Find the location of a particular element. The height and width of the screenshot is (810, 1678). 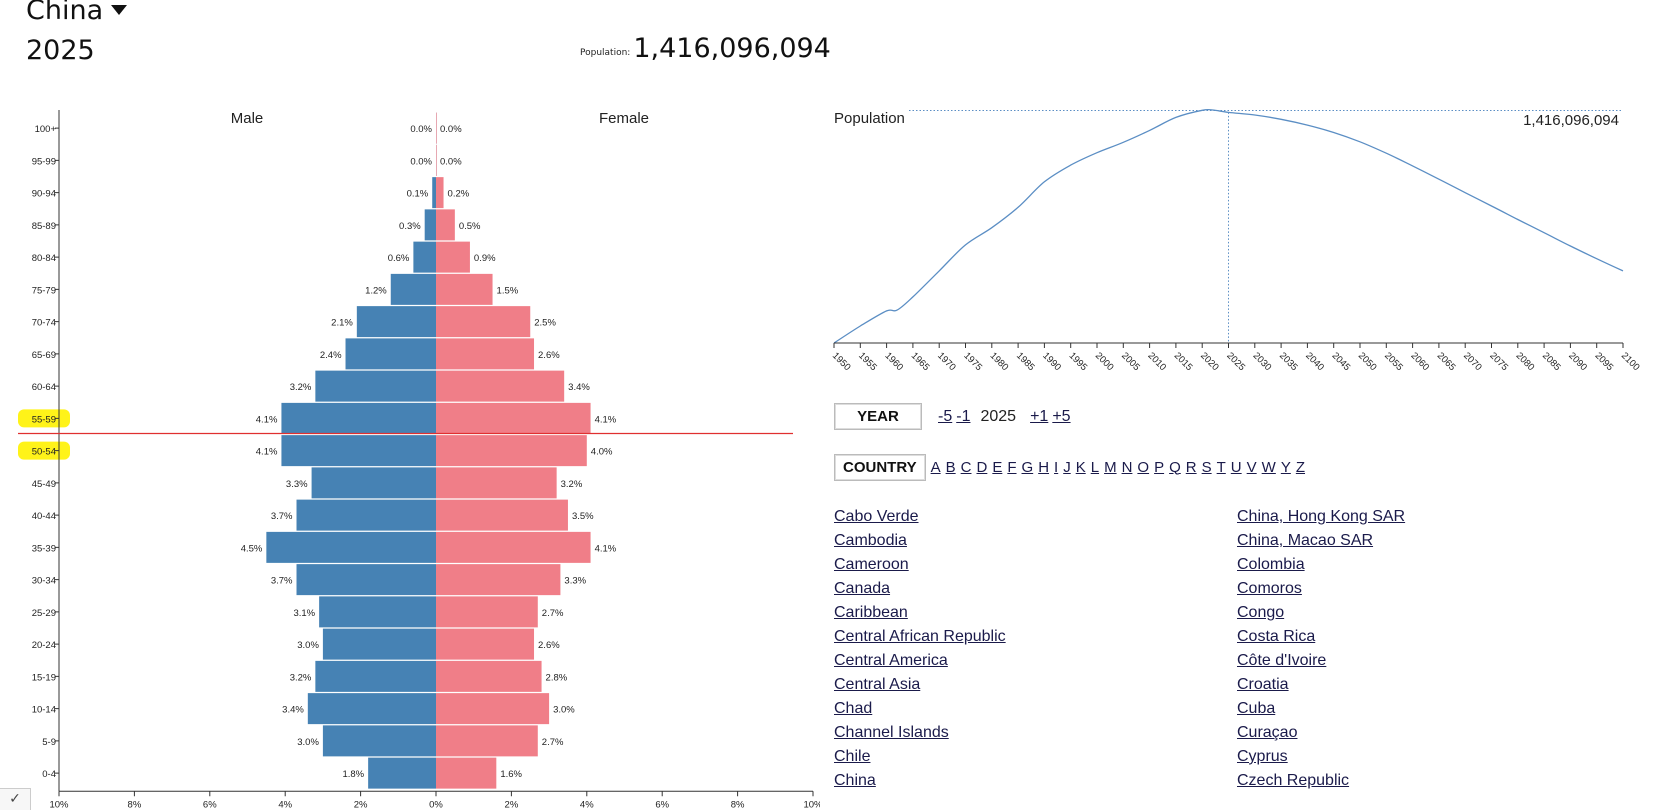

x-tick-label: 2015 is located at coordinates (1183, 361).